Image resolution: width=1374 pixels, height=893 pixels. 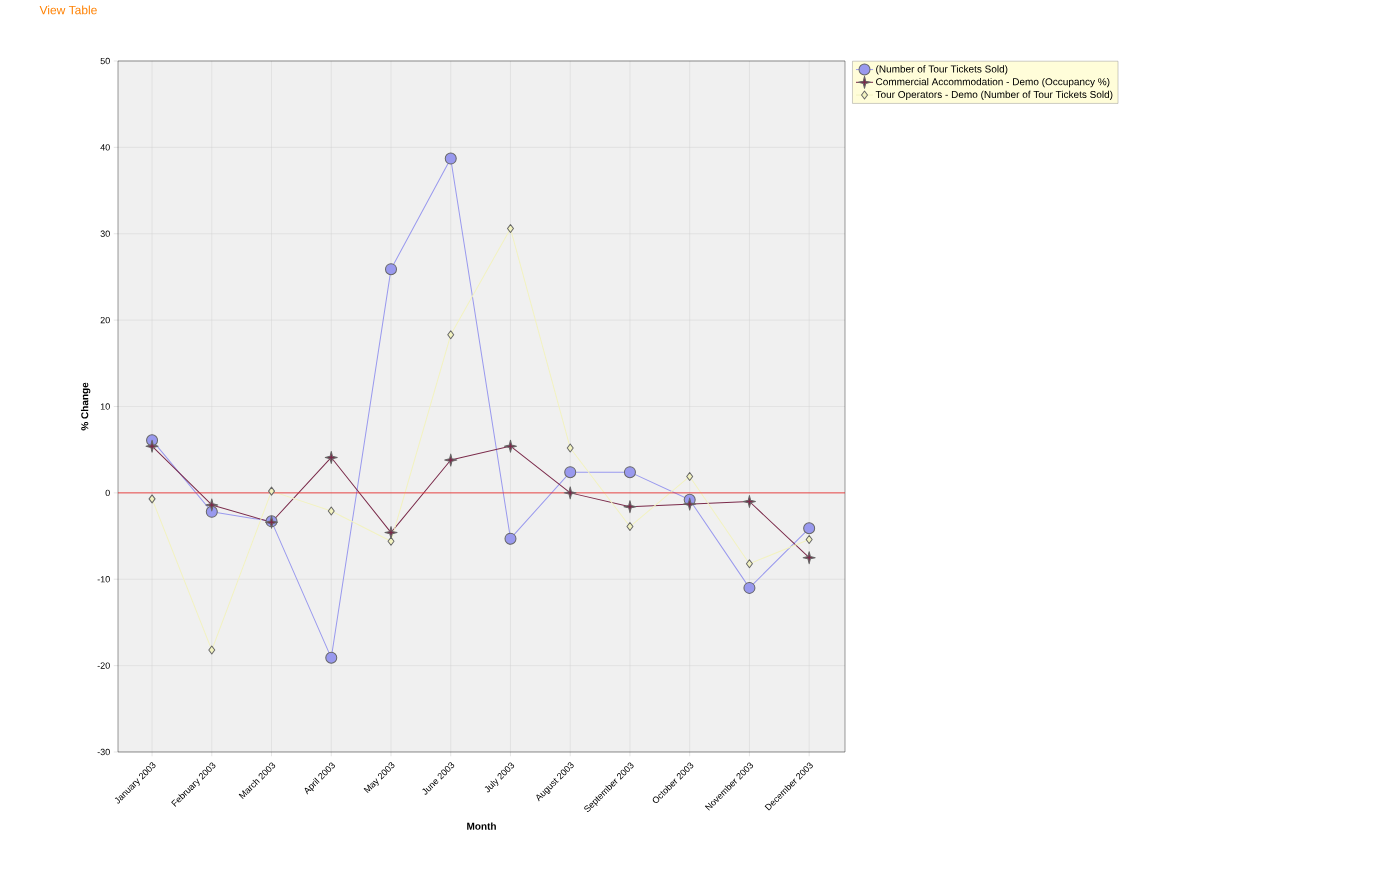 I want to click on legend-label: Tour Operators - Demo (Number of Tour Tickets Sold), so click(x=994, y=95).